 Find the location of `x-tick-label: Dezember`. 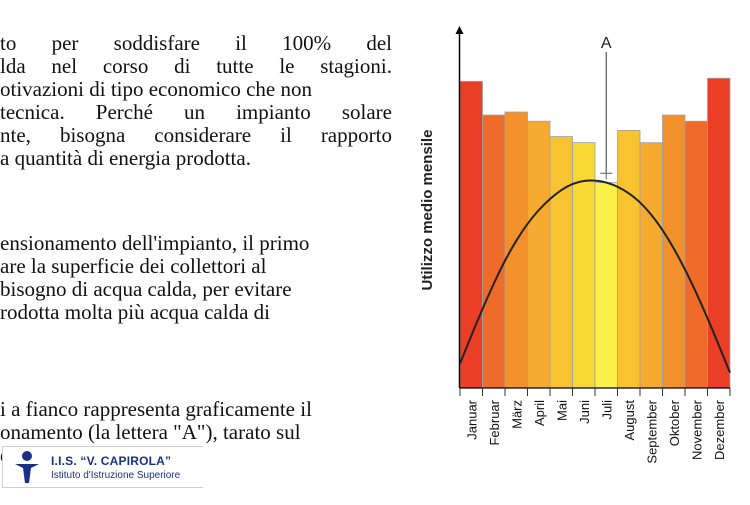

x-tick-label: Dezember is located at coordinates (719, 429).